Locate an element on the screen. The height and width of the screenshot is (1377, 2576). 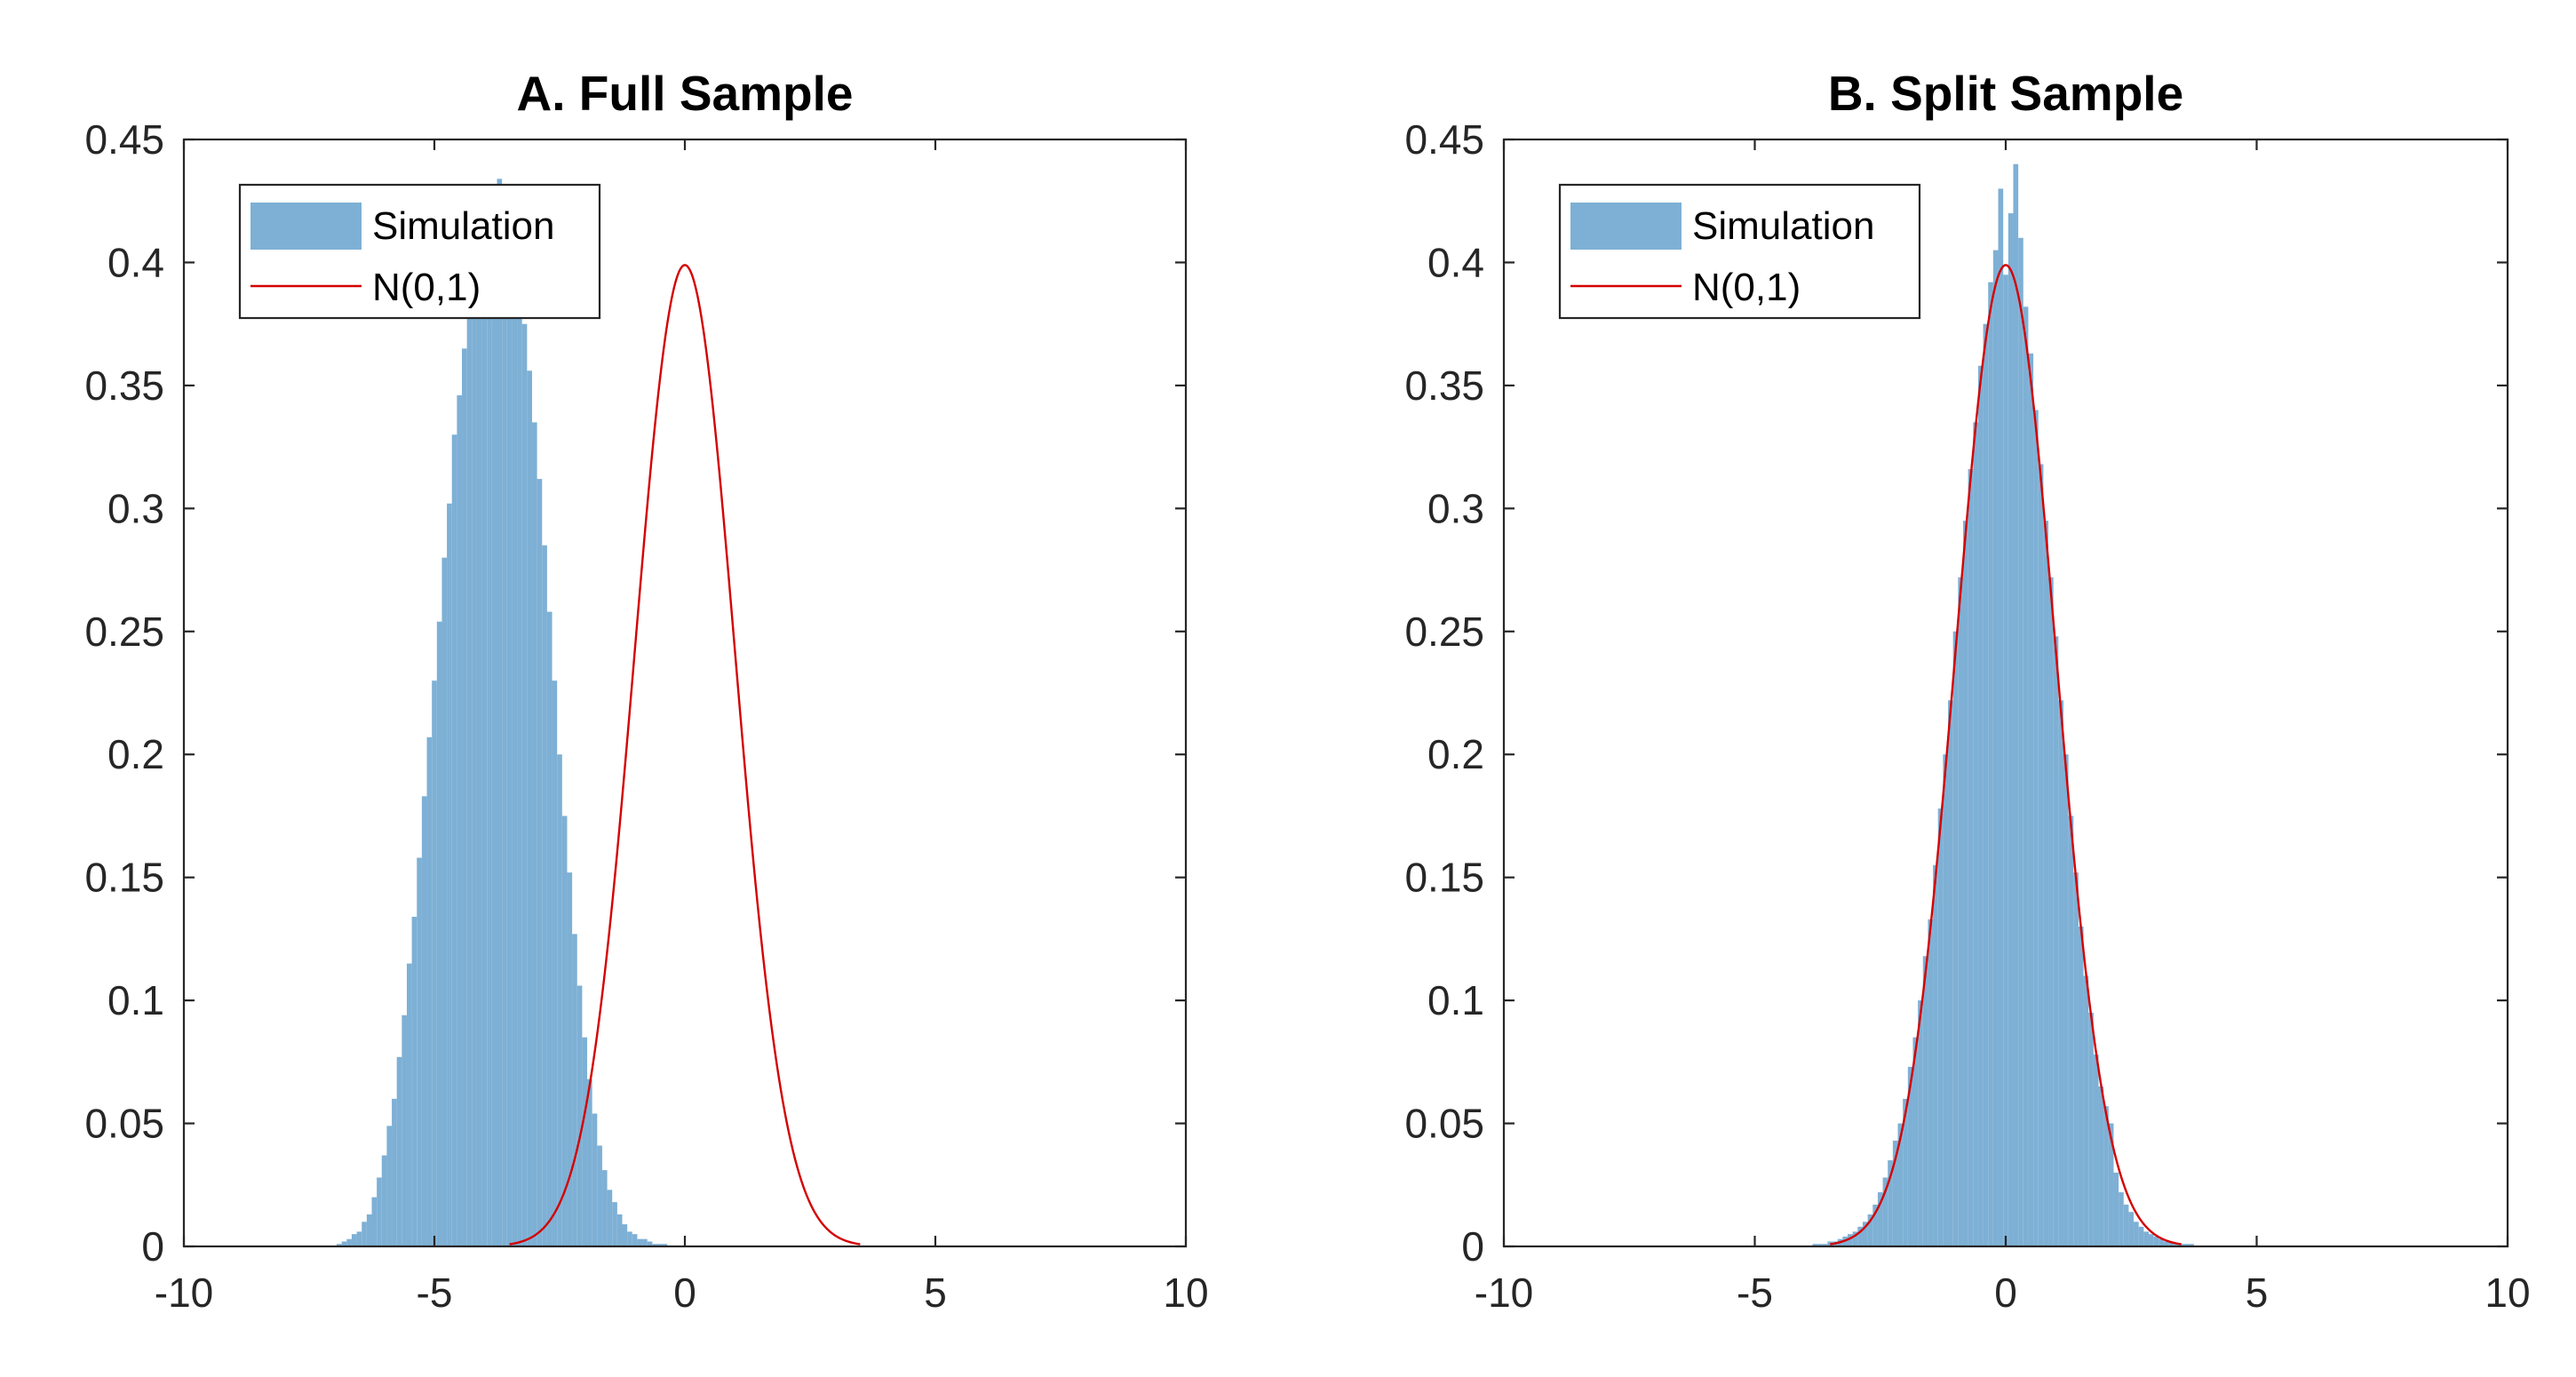
y-tick-label: 0 is located at coordinates (152, 1246).